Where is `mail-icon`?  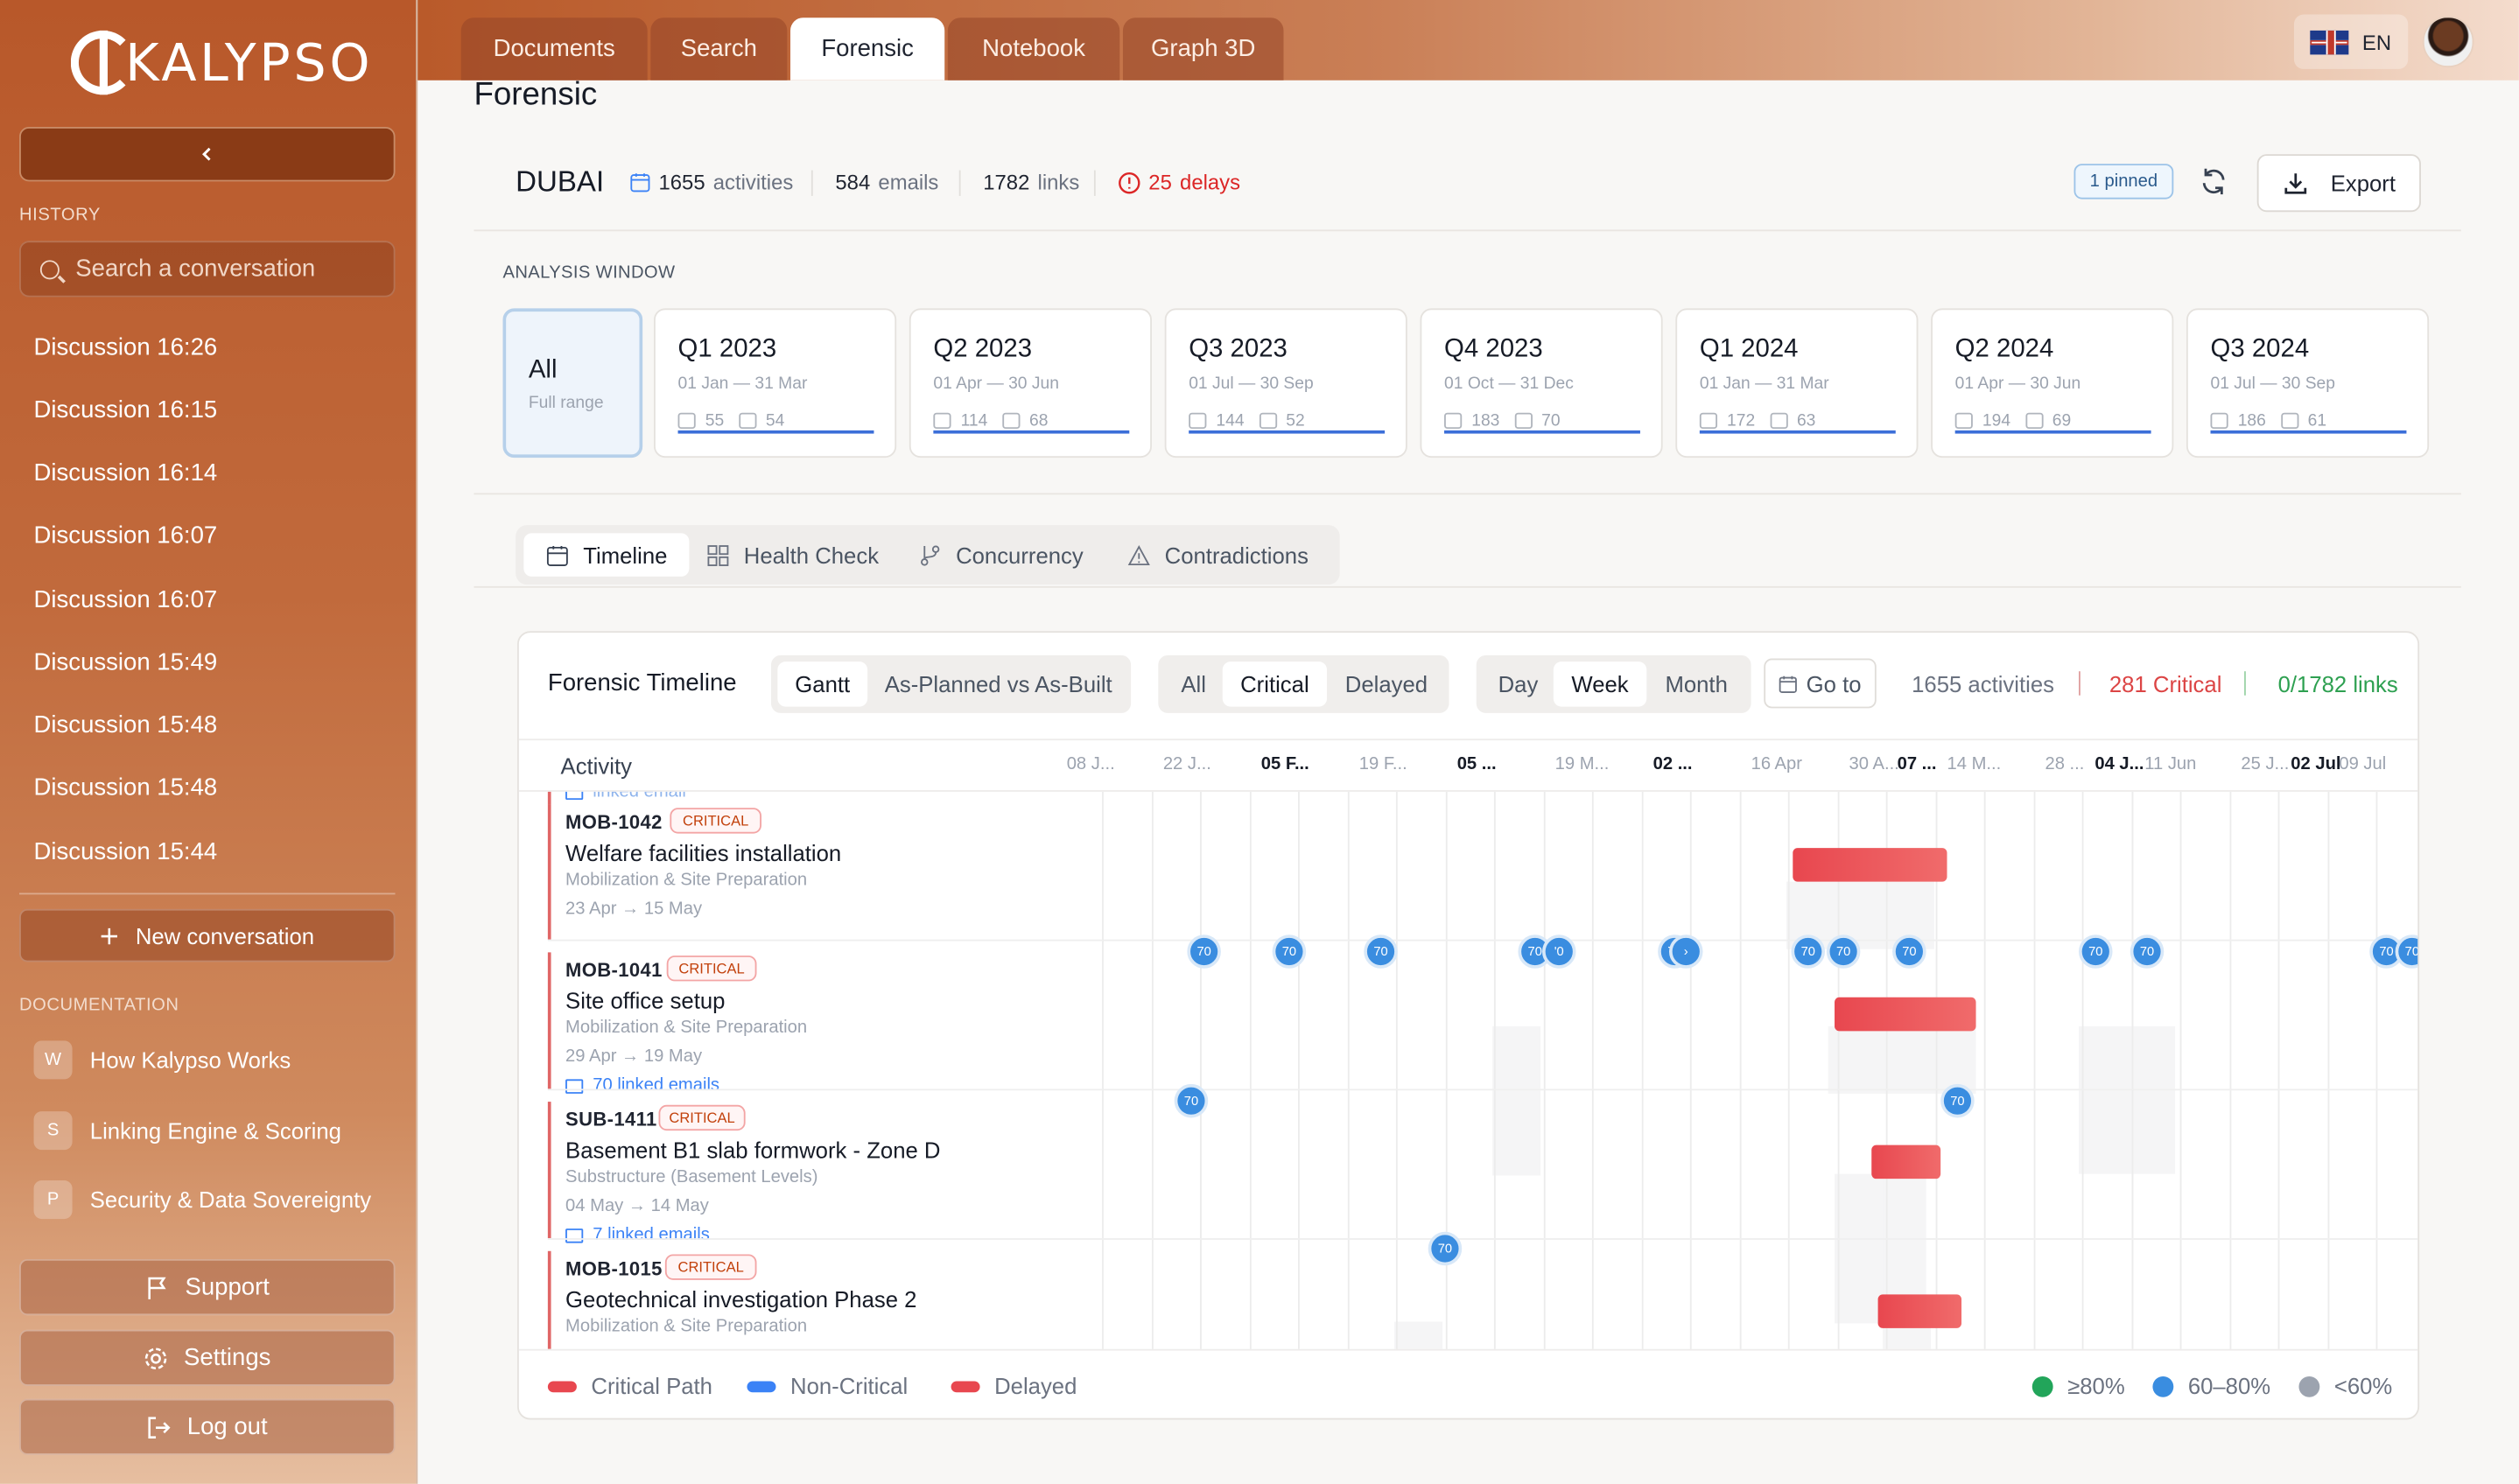 mail-icon is located at coordinates (1778, 421).